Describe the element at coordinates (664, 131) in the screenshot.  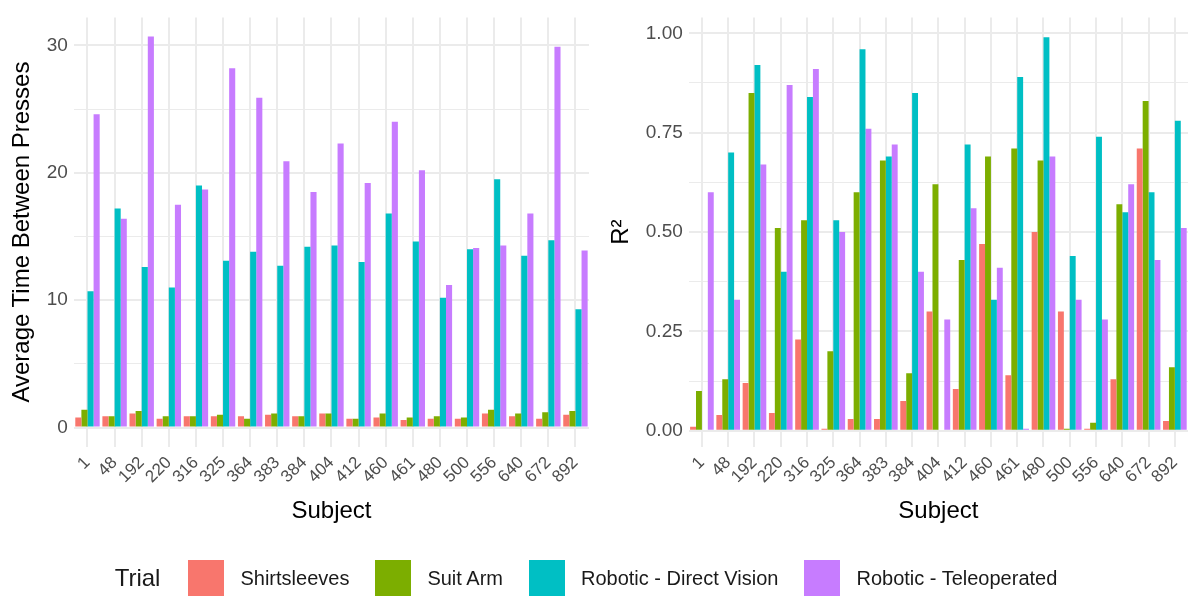
I see `y-tick-label: 0.75` at that location.